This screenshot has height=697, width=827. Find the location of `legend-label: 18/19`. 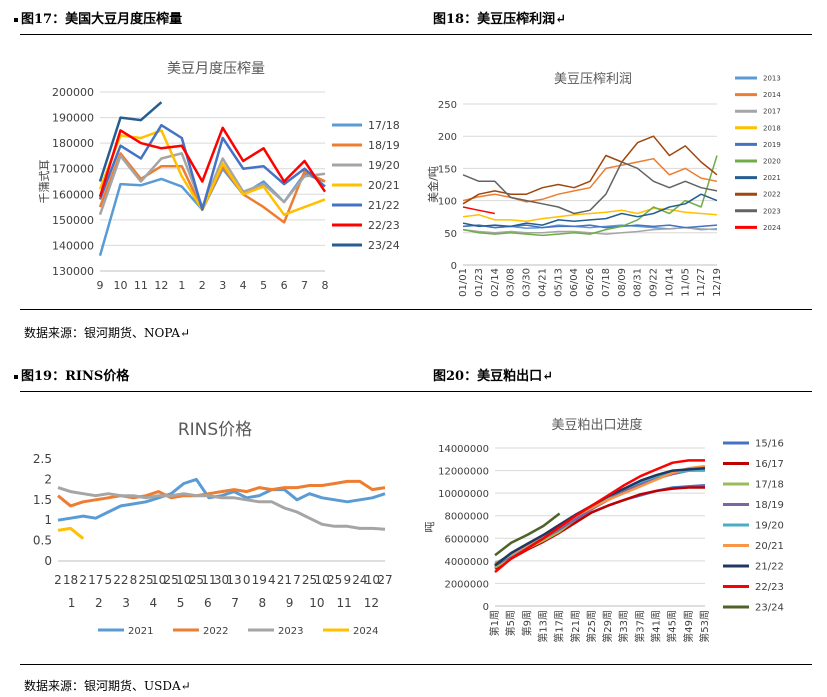

legend-label: 18/19 is located at coordinates (769, 505).